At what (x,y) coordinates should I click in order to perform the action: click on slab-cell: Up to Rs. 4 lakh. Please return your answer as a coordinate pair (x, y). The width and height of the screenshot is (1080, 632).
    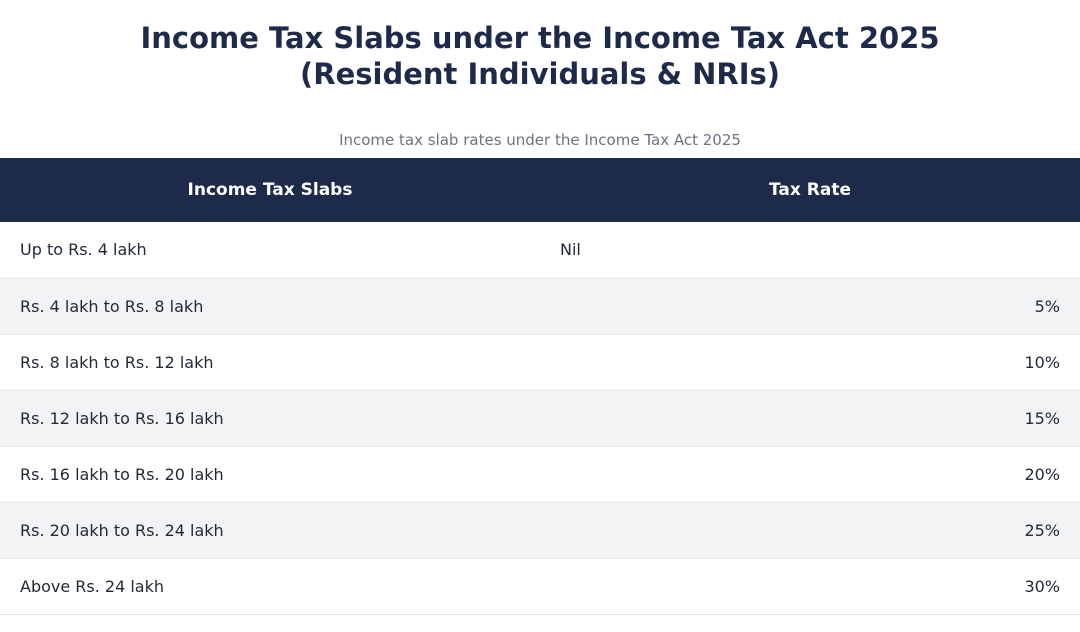
    Looking at the image, I should click on (83, 250).